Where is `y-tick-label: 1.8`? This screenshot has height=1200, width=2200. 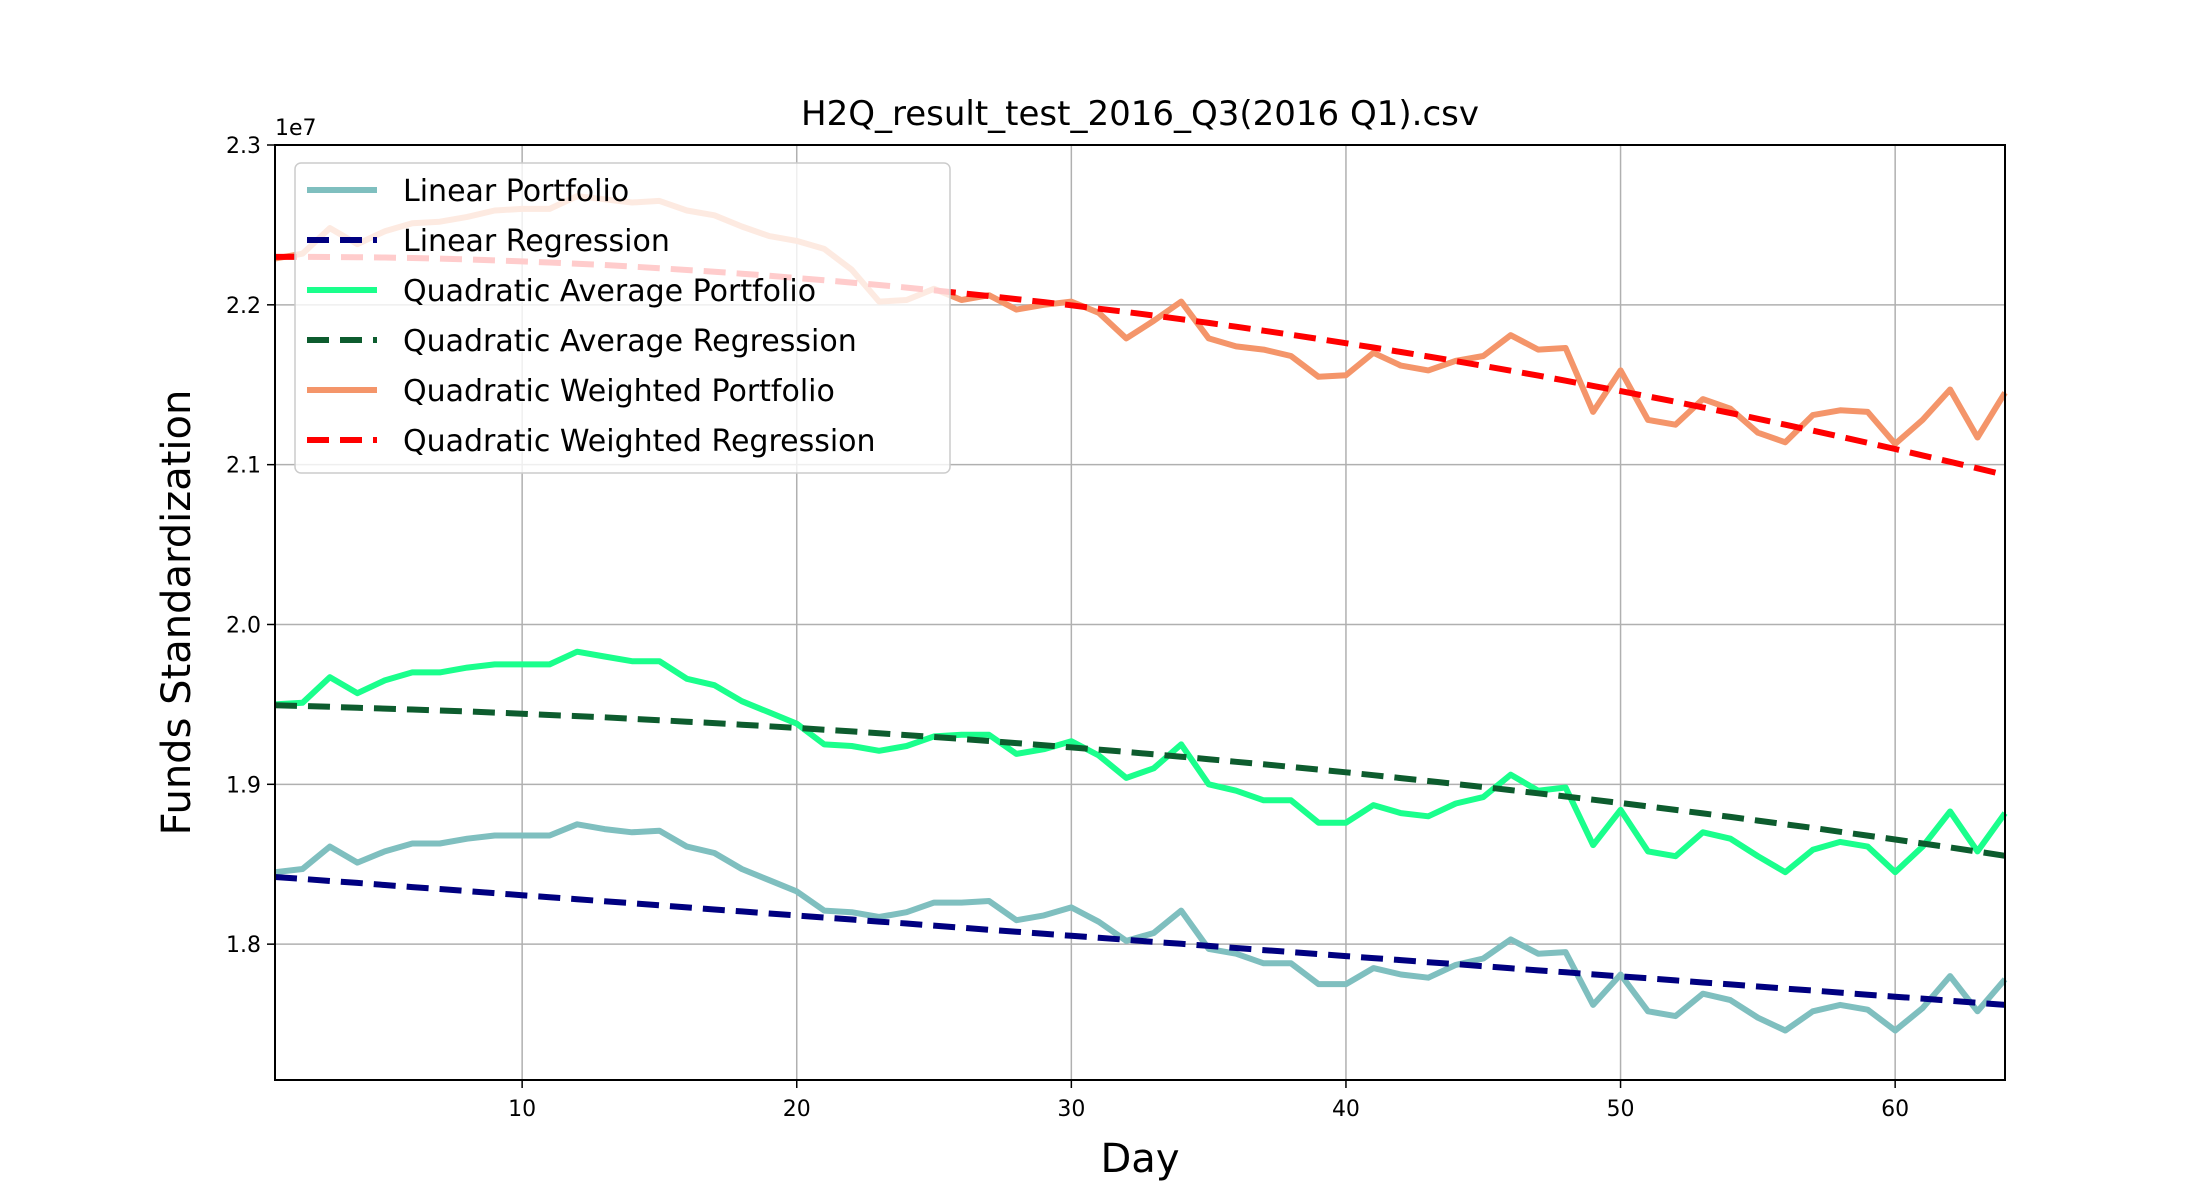
y-tick-label: 1.8 is located at coordinates (243, 945).